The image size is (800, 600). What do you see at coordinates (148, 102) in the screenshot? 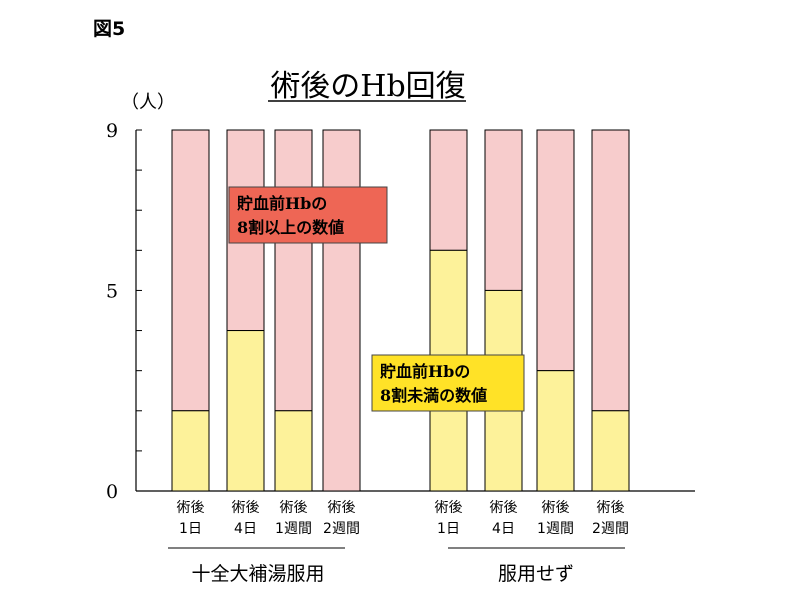
I see `y-axis-label: （人）` at bounding box center [148, 102].